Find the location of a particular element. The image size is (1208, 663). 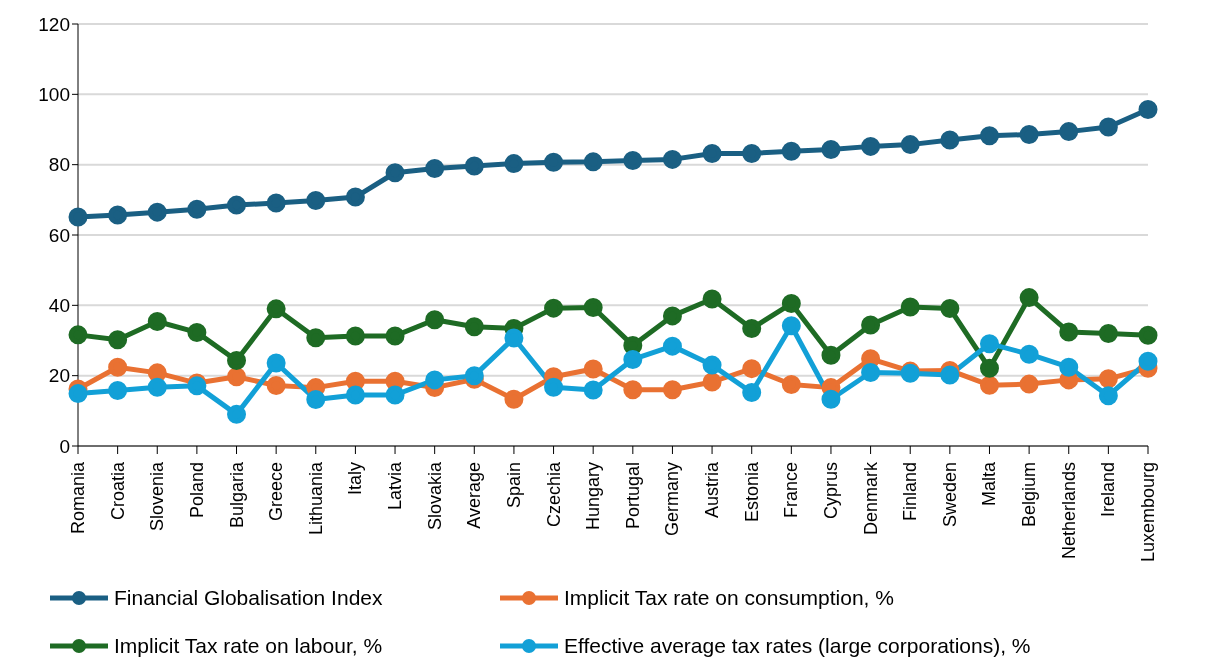

x-tick-label: Average is located at coordinates (474, 495).